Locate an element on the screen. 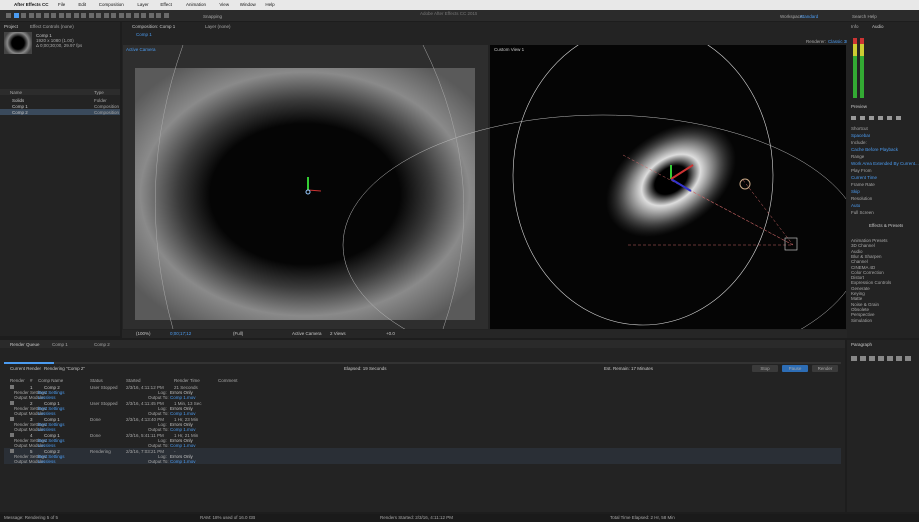  effects-item: Animation Presets is located at coordinates (869, 240).